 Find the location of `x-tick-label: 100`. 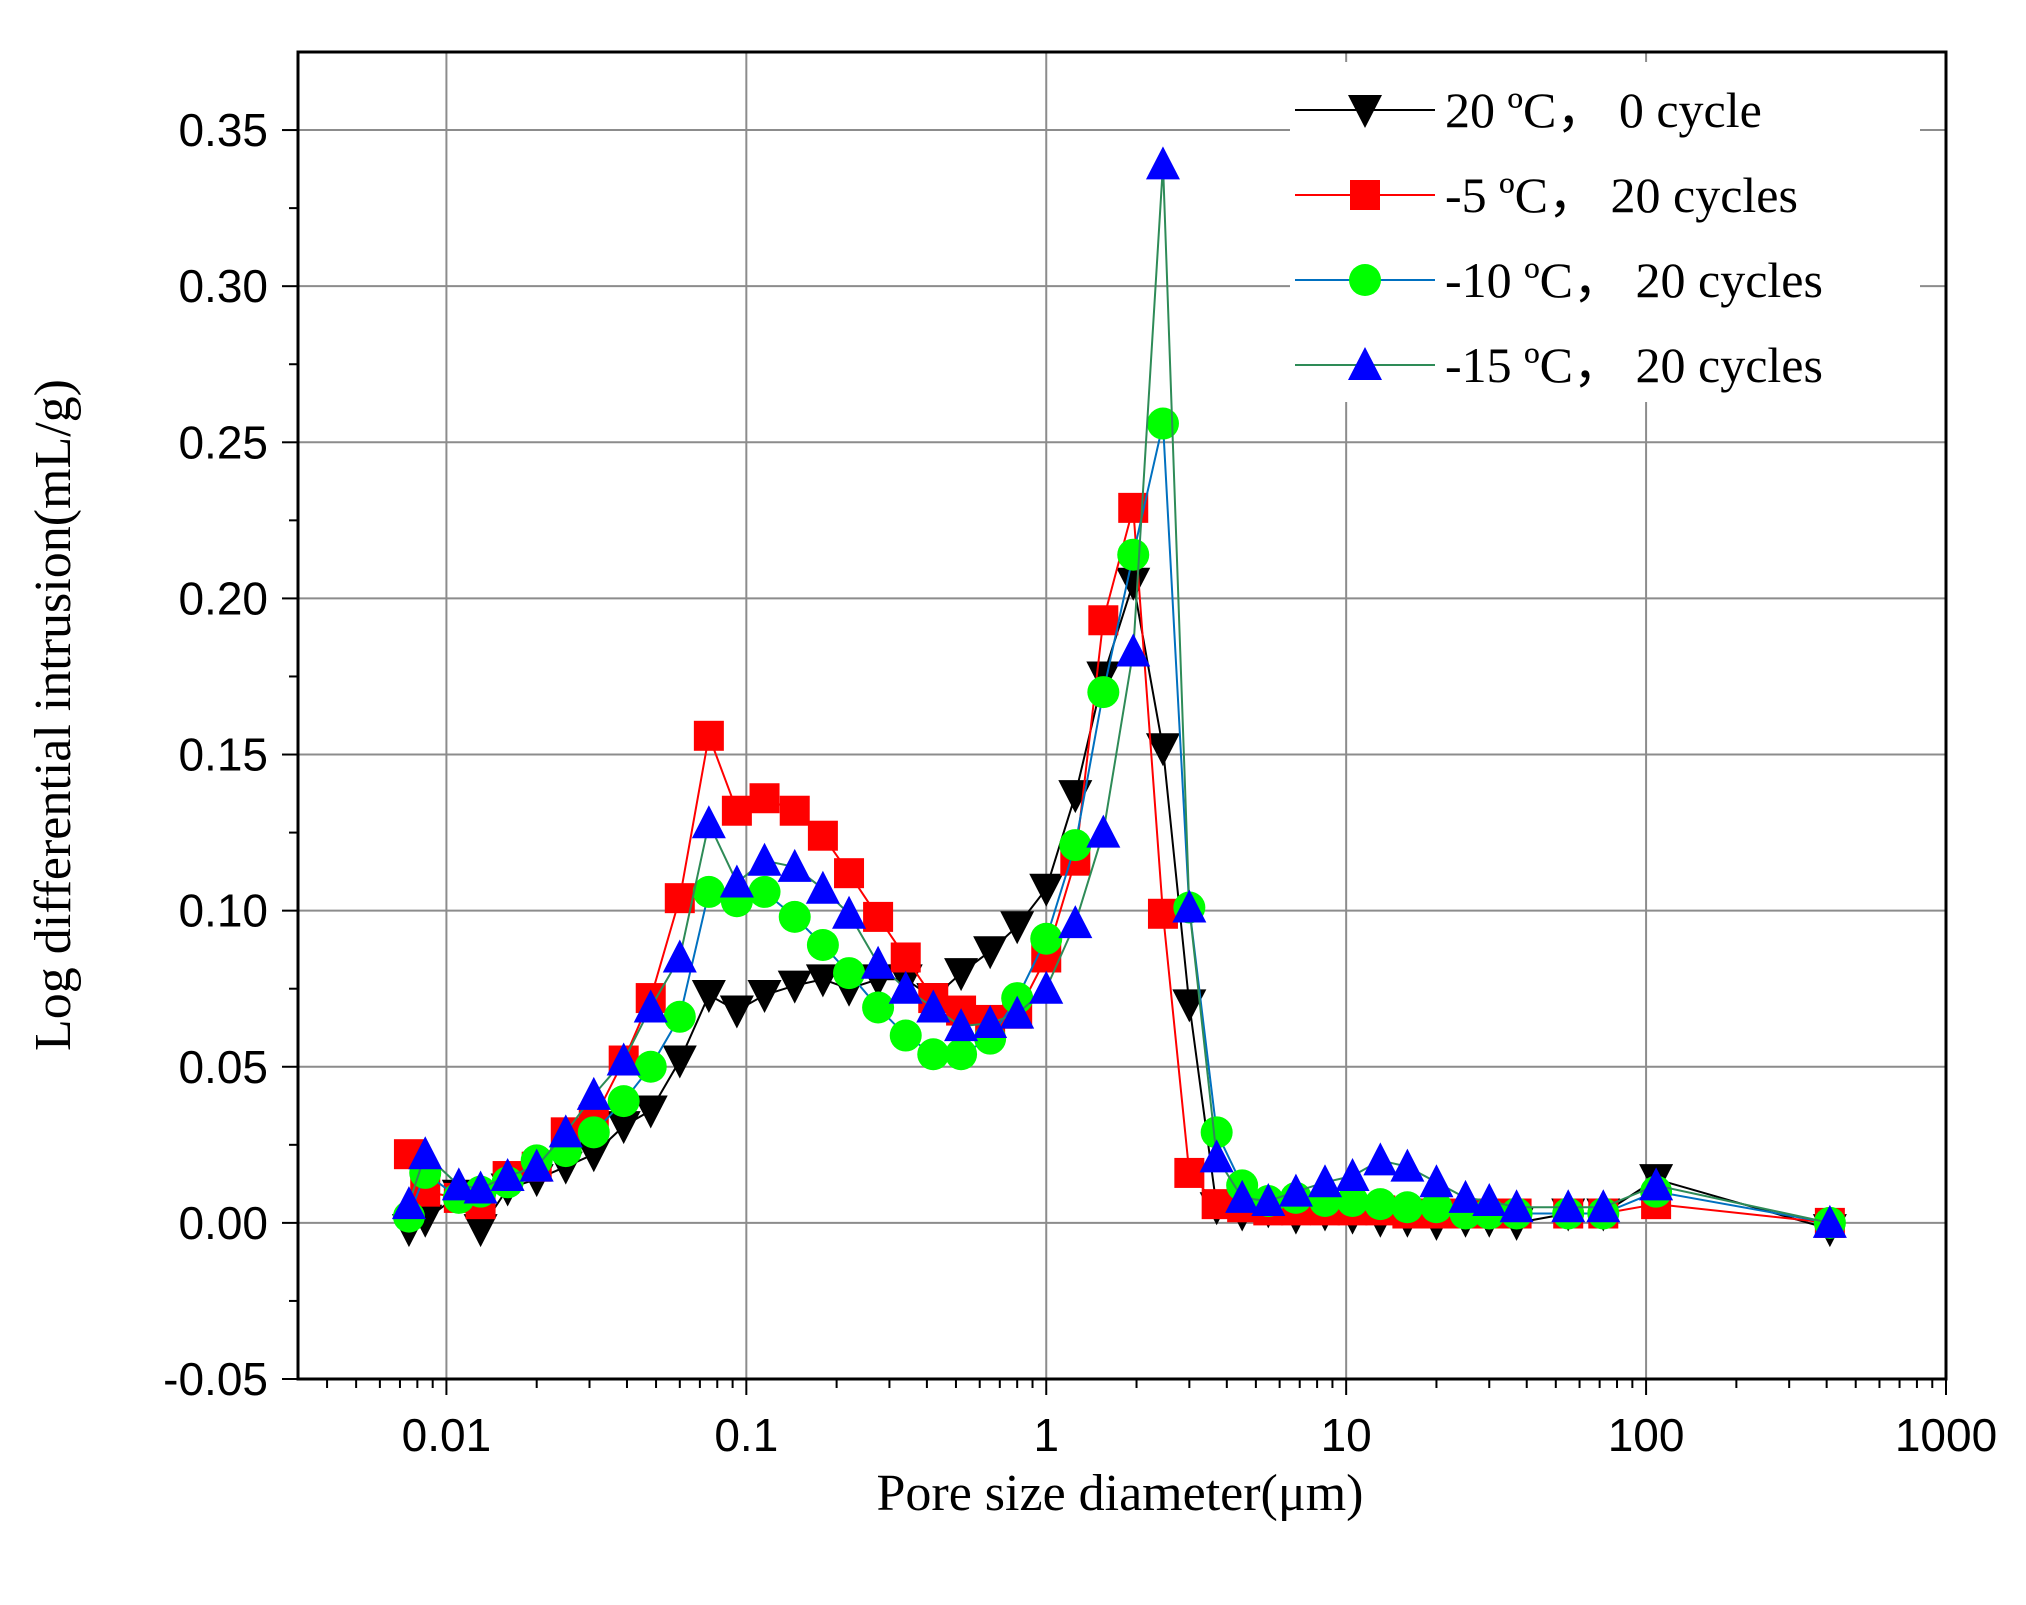

x-tick-label: 100 is located at coordinates (1646, 1435).